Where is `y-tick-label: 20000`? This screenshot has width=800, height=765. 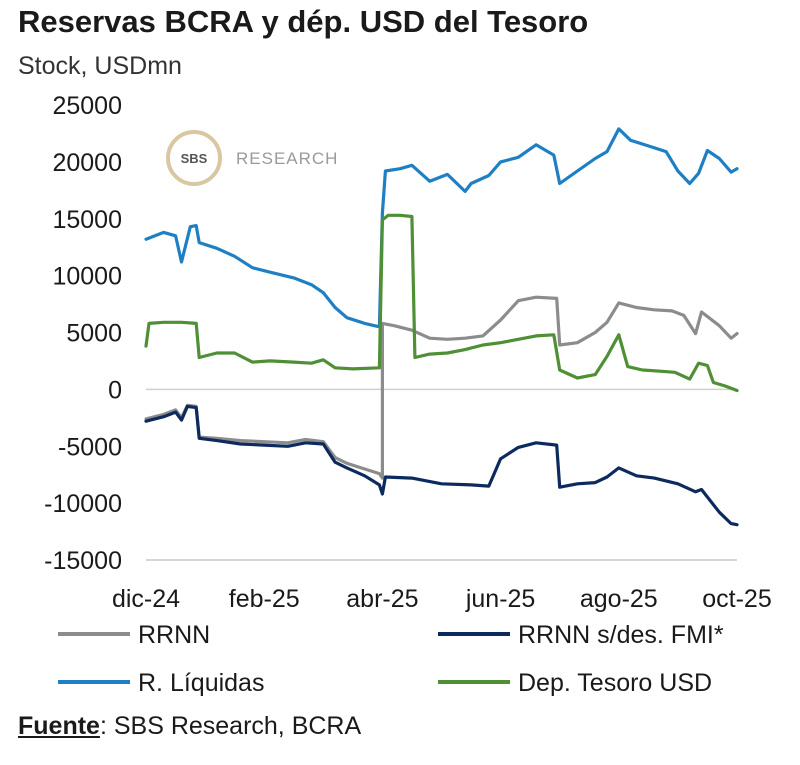
y-tick-label: 20000 is located at coordinates (87, 163).